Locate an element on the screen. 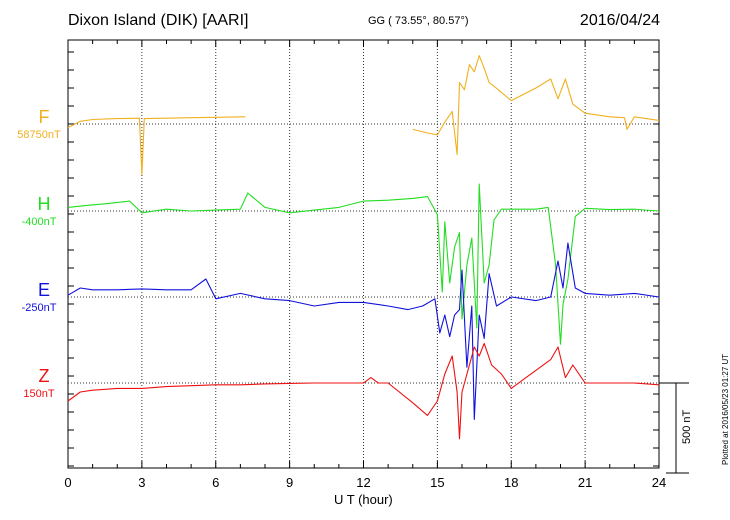  component-label-h: H is located at coordinates (44, 204).